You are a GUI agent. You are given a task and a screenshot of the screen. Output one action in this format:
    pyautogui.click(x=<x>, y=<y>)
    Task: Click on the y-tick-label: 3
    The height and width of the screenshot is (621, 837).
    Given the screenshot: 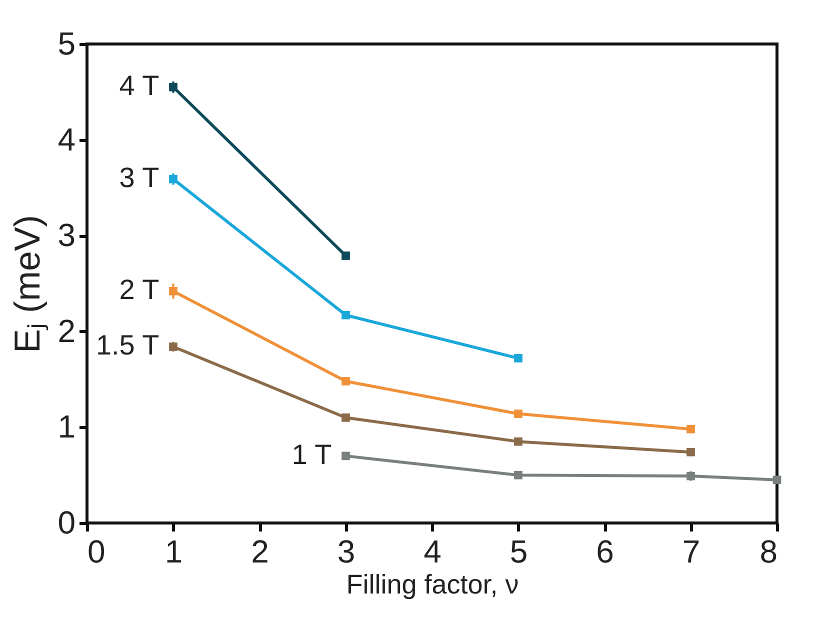 What is the action you would take?
    pyautogui.click(x=67, y=235)
    